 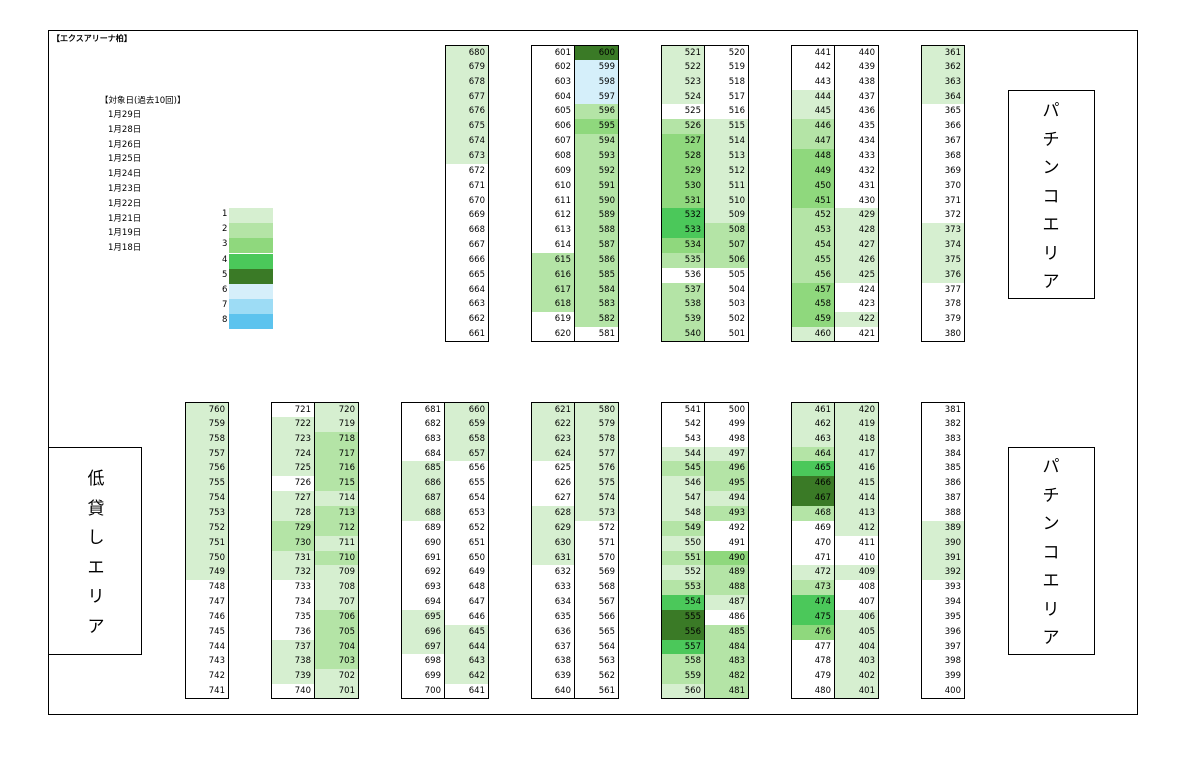 What do you see at coordinates (813, 632) in the screenshot?
I see `machine-cell: 476` at bounding box center [813, 632].